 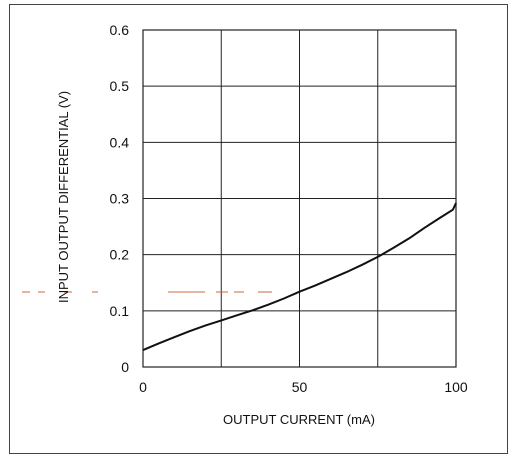 What do you see at coordinates (63, 197) in the screenshot?
I see `y-axis-title: INPUT OUTPUT DIFFERENTIAL (V)` at bounding box center [63, 197].